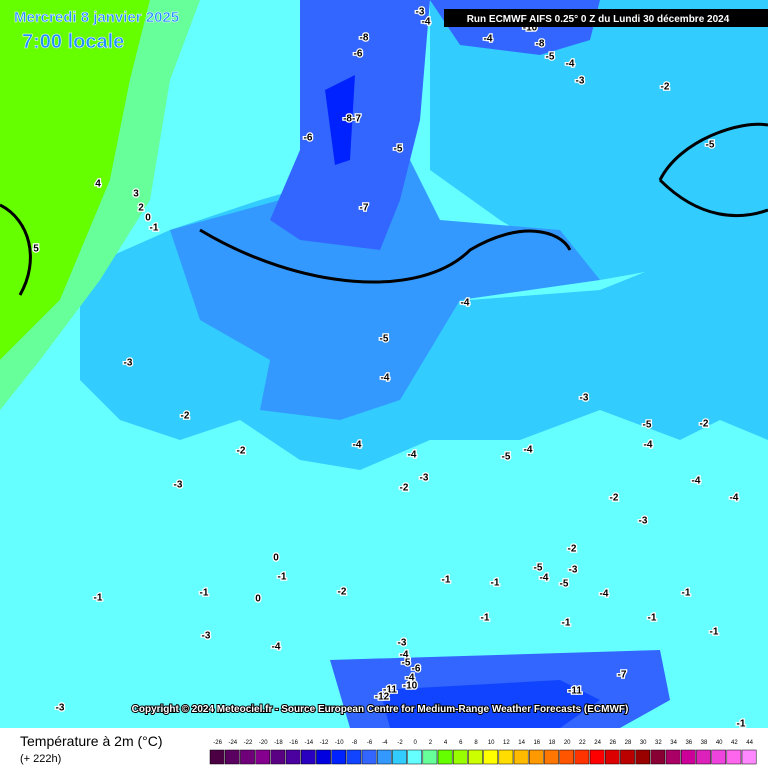 This screenshot has height=768, width=768. What do you see at coordinates (704, 743) in the screenshot?
I see `scale-tick-label: 38` at bounding box center [704, 743].